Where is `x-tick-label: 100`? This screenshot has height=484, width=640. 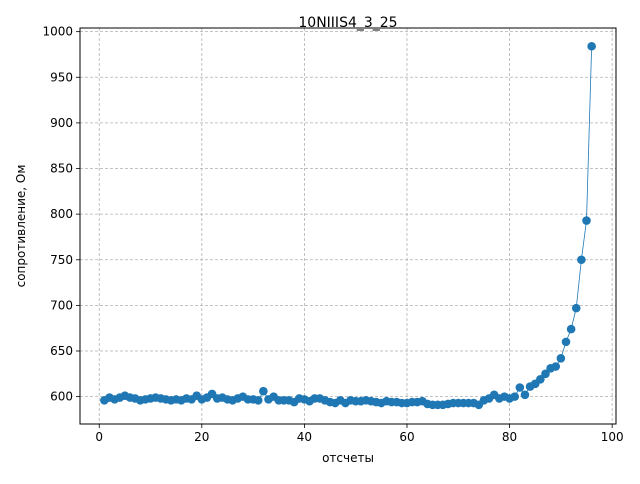
x-tick-label: 100 is located at coordinates (612, 437).